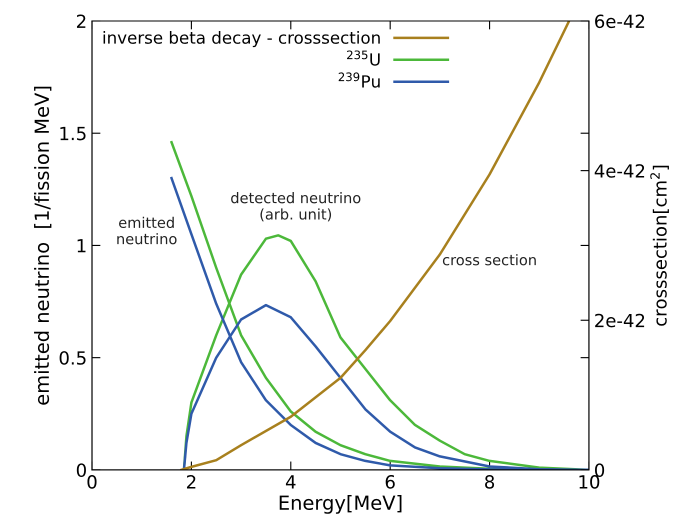  I want to click on y2-axis-title: crosssection[cm$^{2}$], so click(659, 246).